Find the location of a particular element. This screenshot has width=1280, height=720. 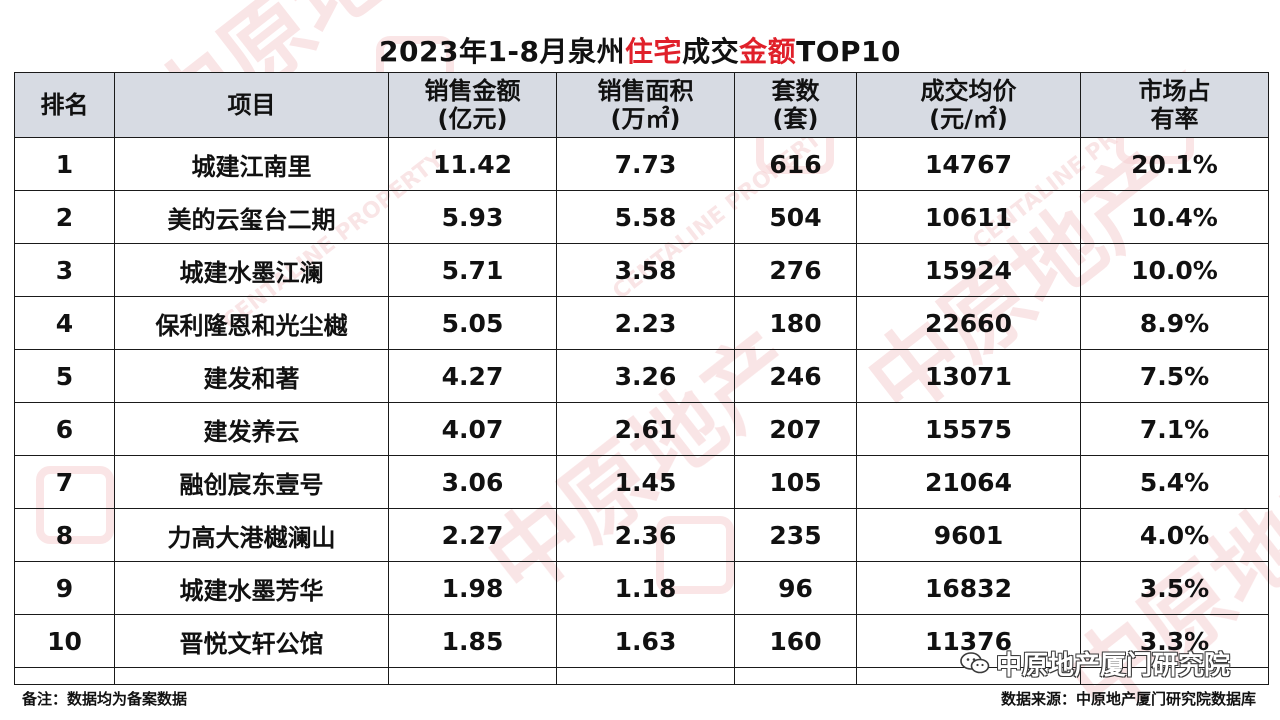

share-cell: 4.0% is located at coordinates (1174, 535).